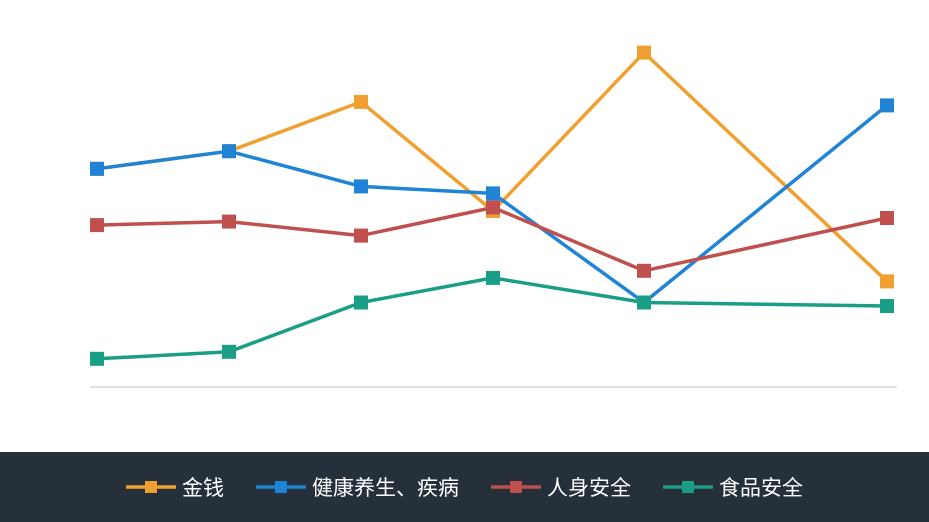 The height and width of the screenshot is (522, 929). Describe the element at coordinates (385, 488) in the screenshot. I see `legend-label: 健康养生、疾病` at that location.